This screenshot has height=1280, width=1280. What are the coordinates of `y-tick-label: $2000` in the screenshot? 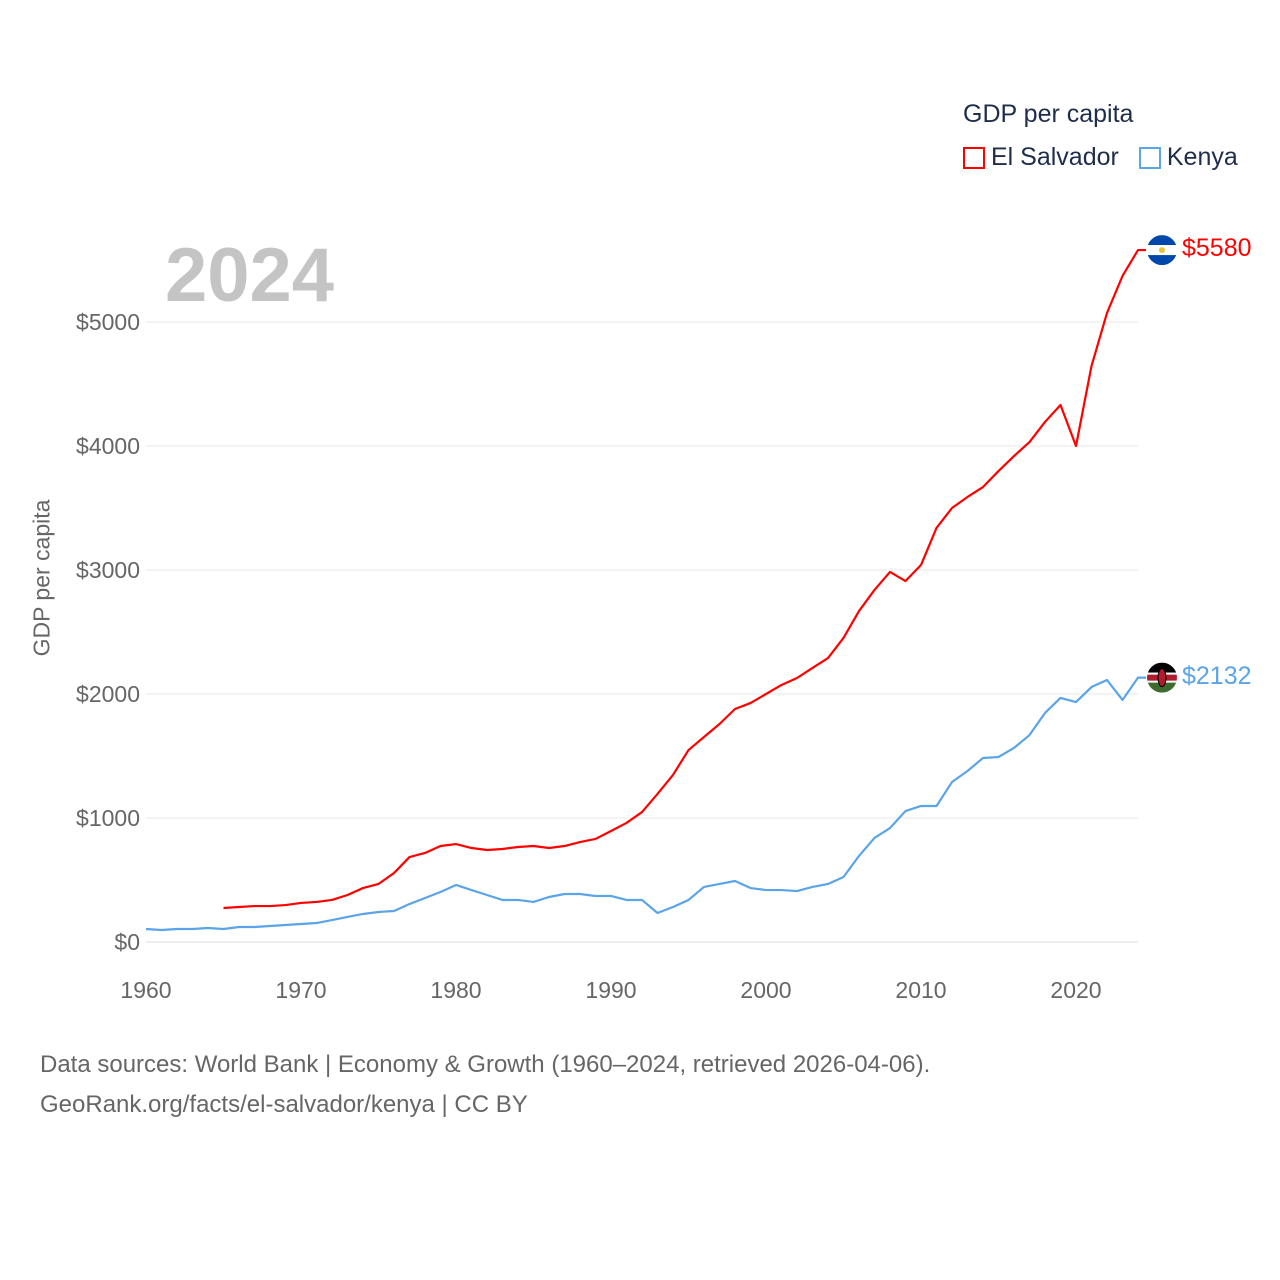 It's located at (108, 694).